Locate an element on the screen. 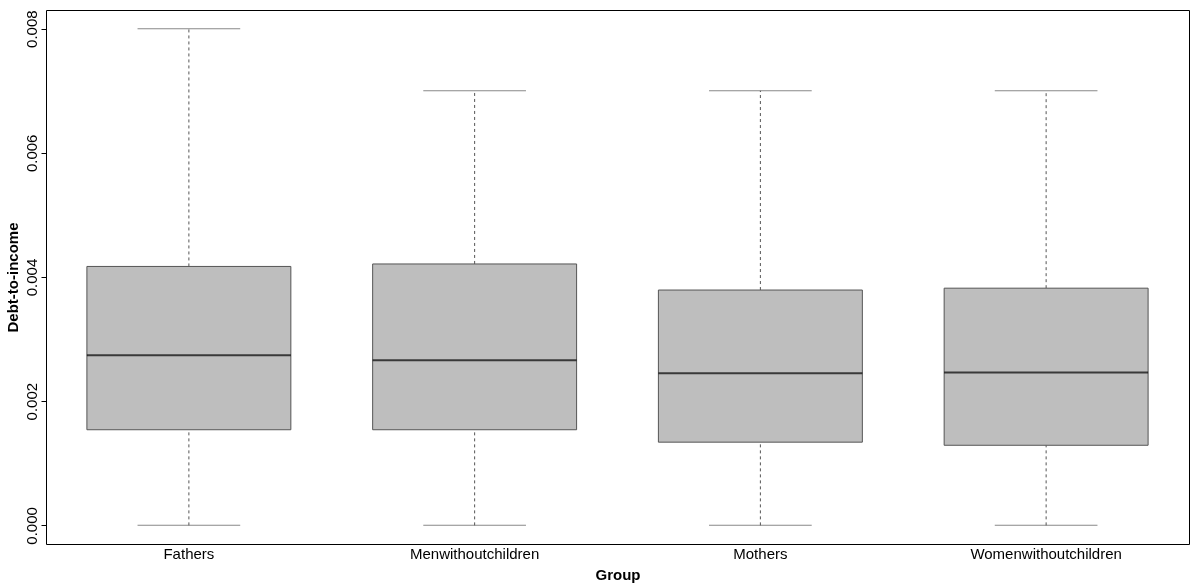 The width and height of the screenshot is (1192, 587). y-tick-label: 0.002 is located at coordinates (31, 401).